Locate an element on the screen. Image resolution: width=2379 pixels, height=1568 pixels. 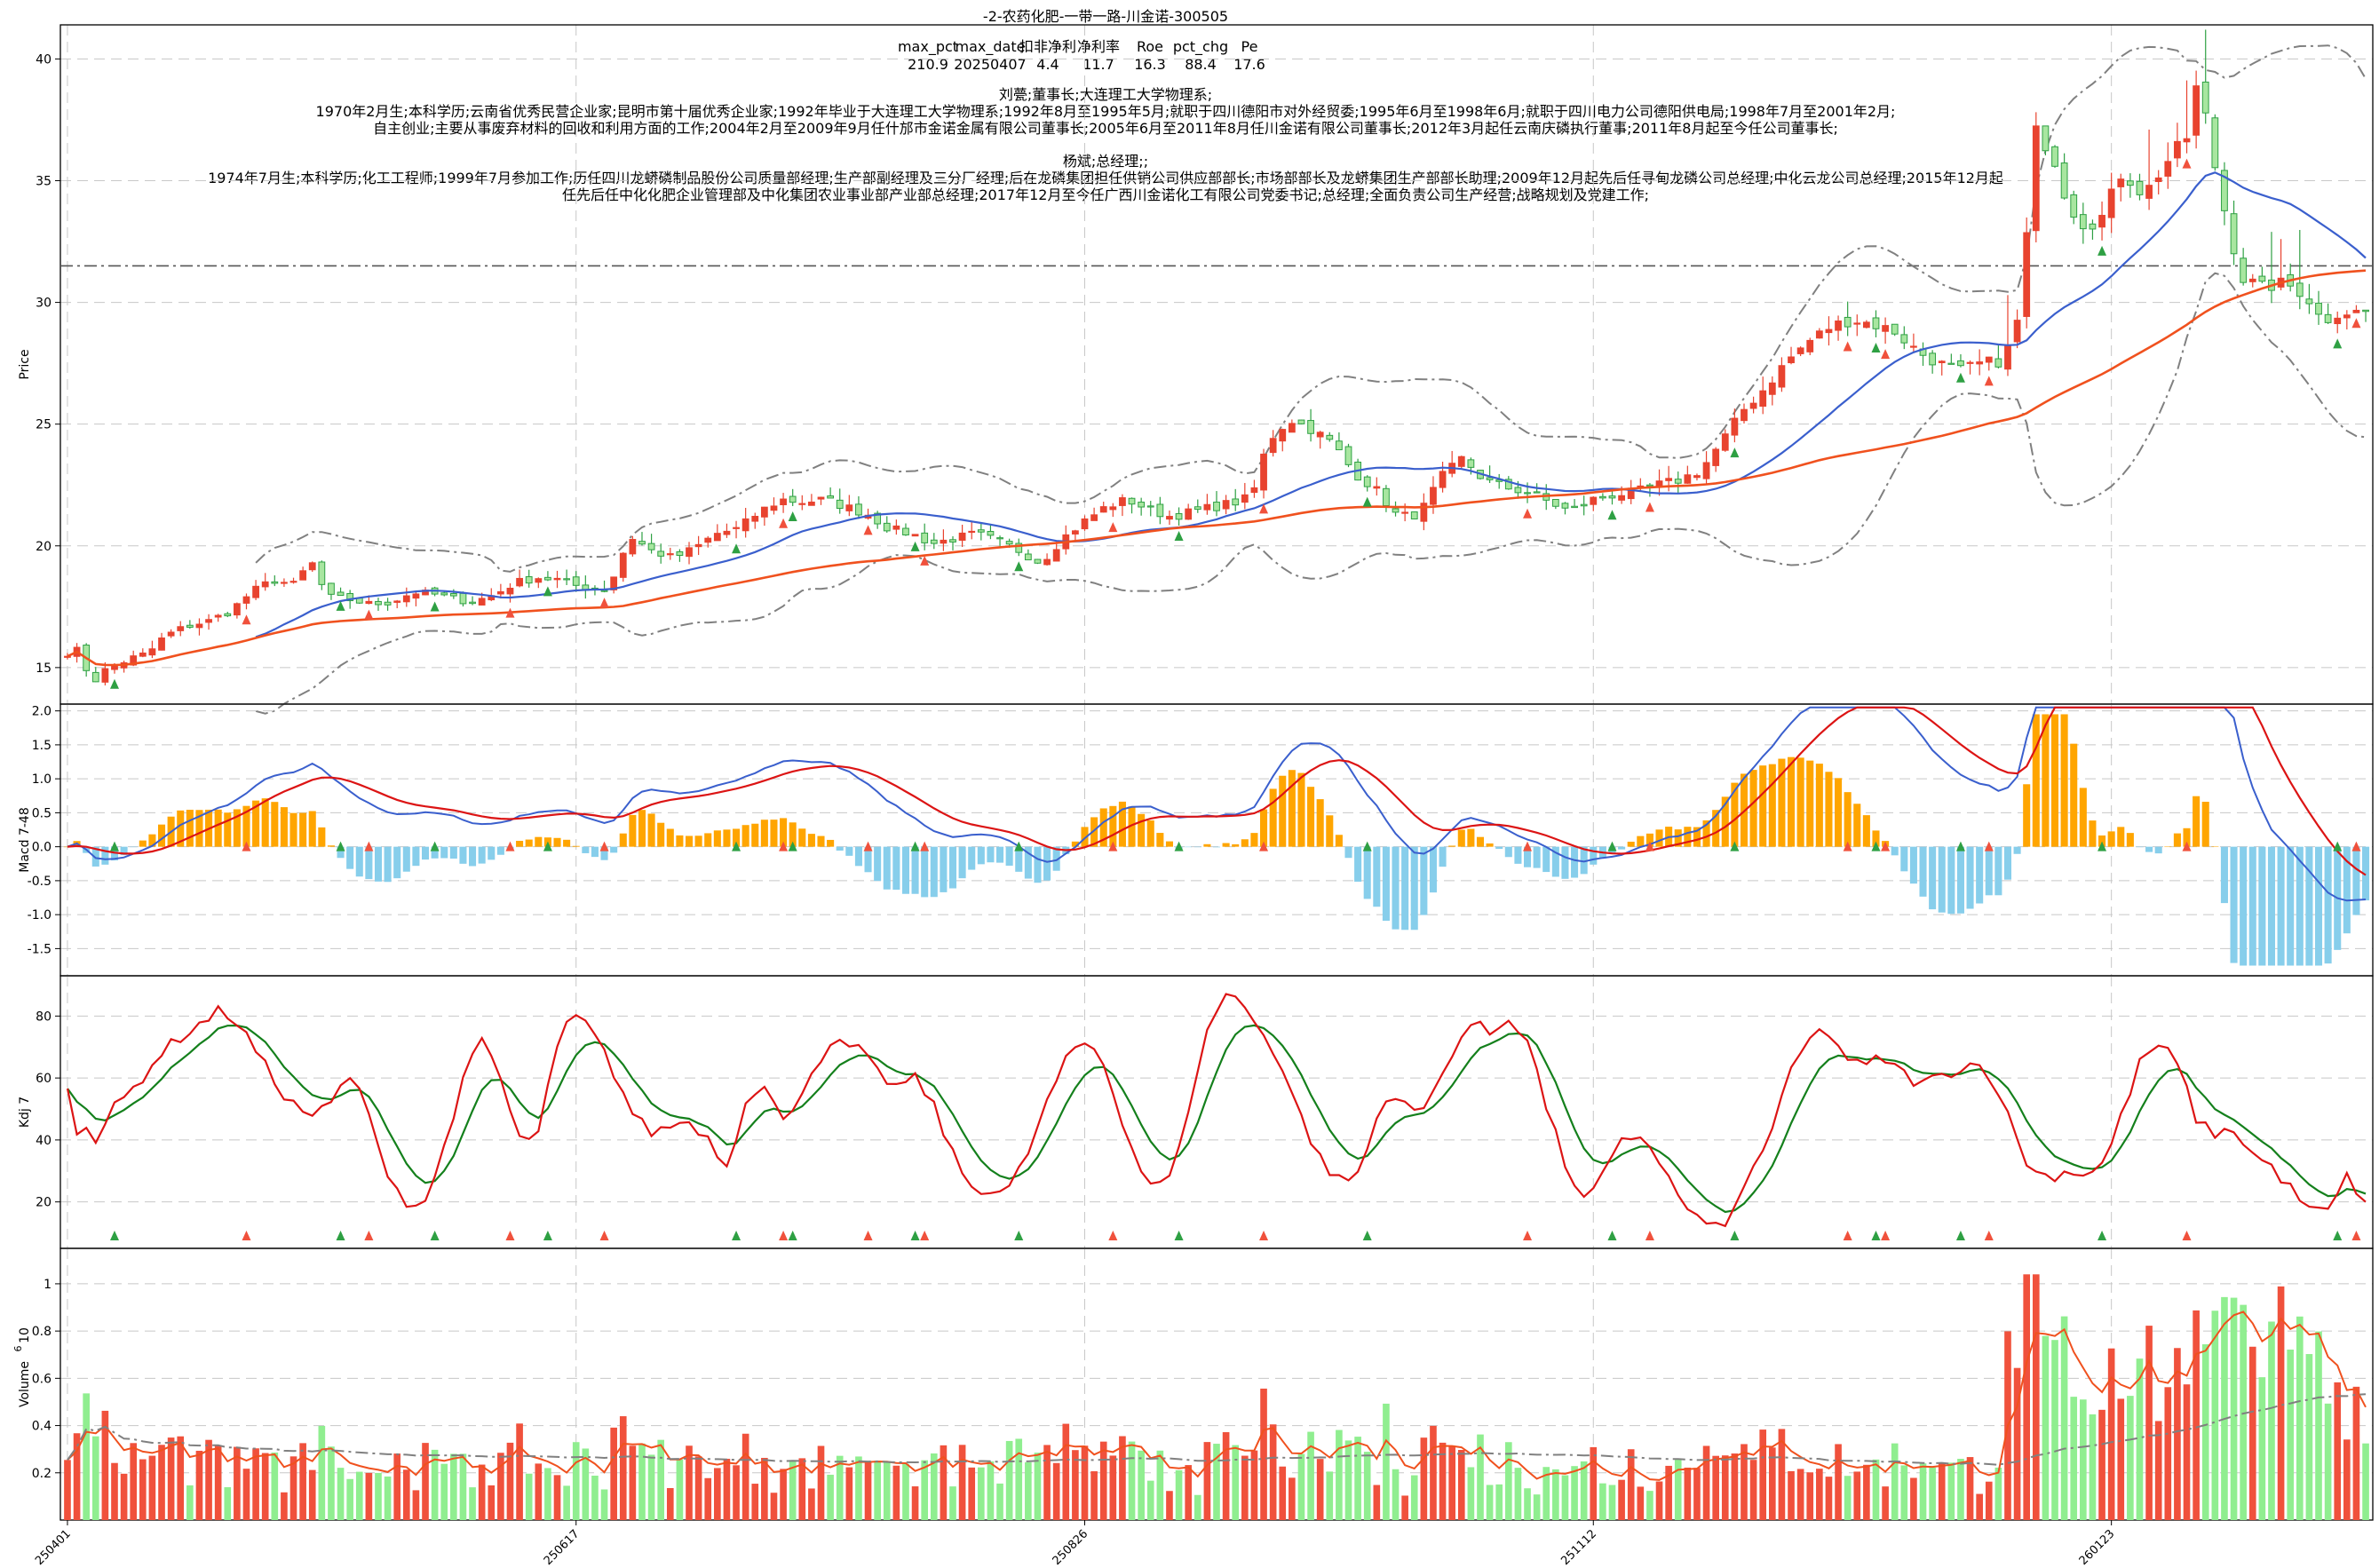
y-tick-label: 0.6 is located at coordinates (42, 1379).